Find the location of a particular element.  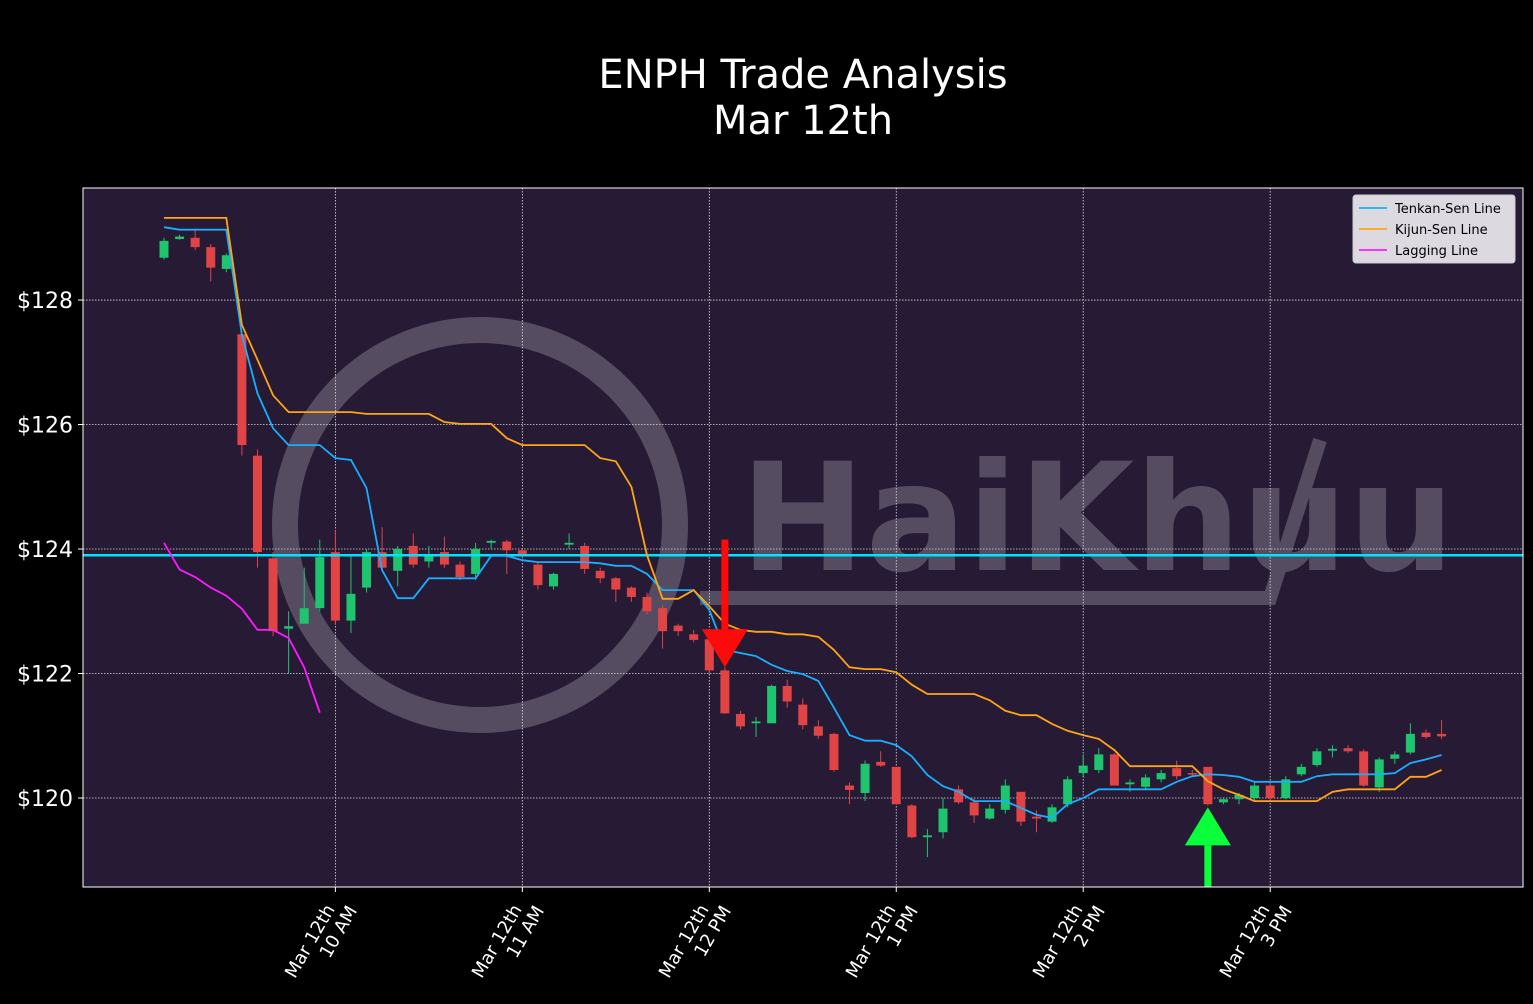

watermark-arrow is located at coordinates (1013, 521).